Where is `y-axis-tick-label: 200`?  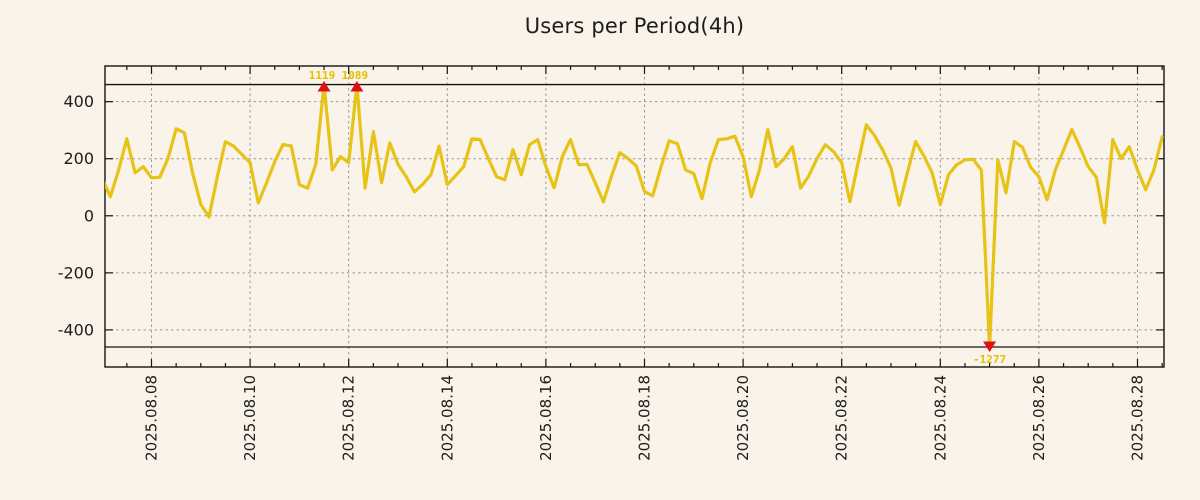 y-axis-tick-label: 200 is located at coordinates (78, 158).